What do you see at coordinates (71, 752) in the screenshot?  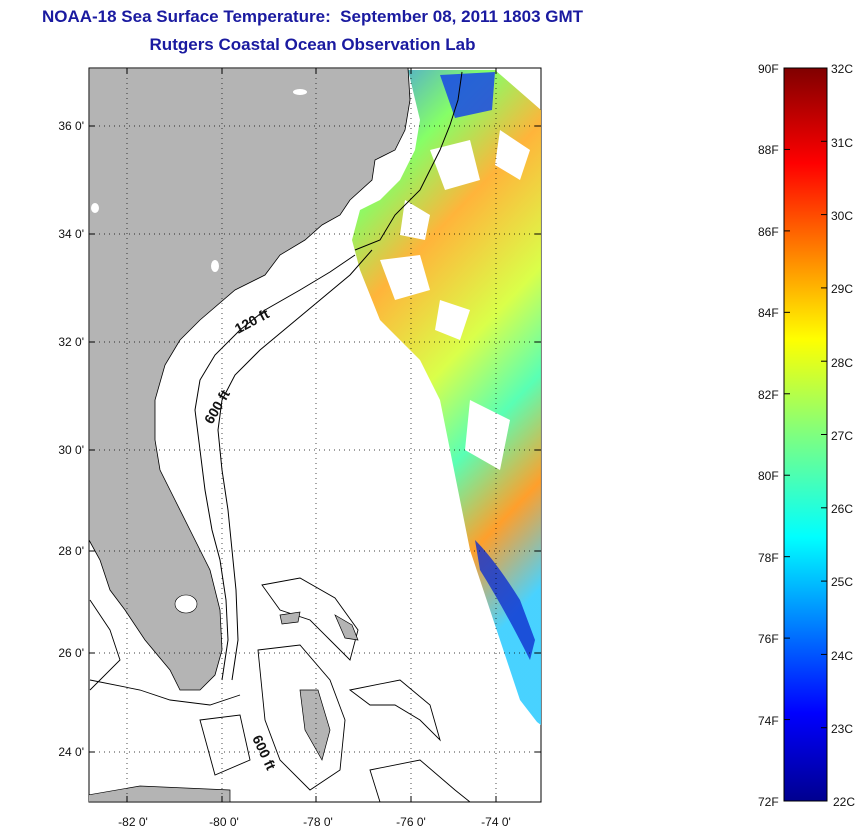 I see `lat-label: 24 0'` at bounding box center [71, 752].